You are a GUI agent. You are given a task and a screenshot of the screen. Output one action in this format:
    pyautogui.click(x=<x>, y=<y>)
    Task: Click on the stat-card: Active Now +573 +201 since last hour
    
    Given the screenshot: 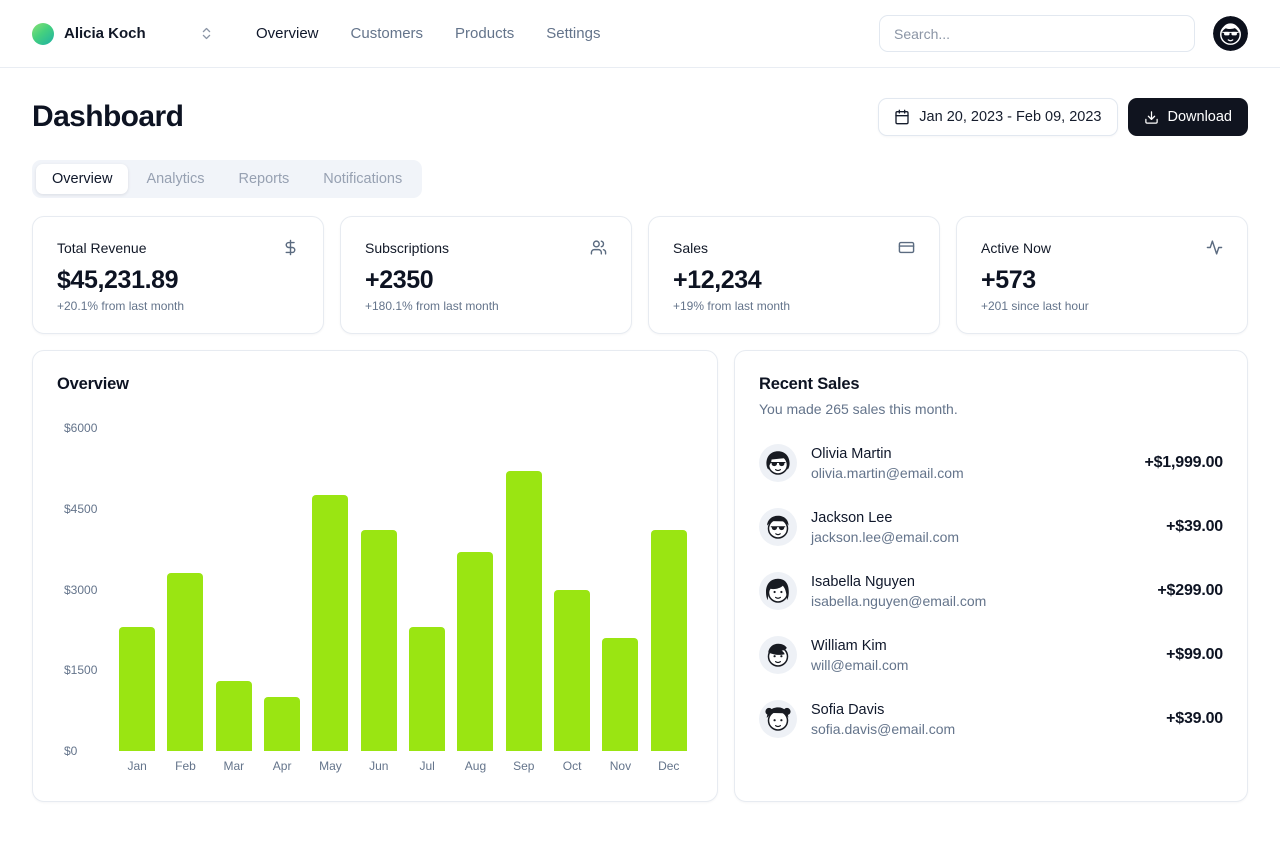 What is the action you would take?
    pyautogui.click(x=1102, y=275)
    